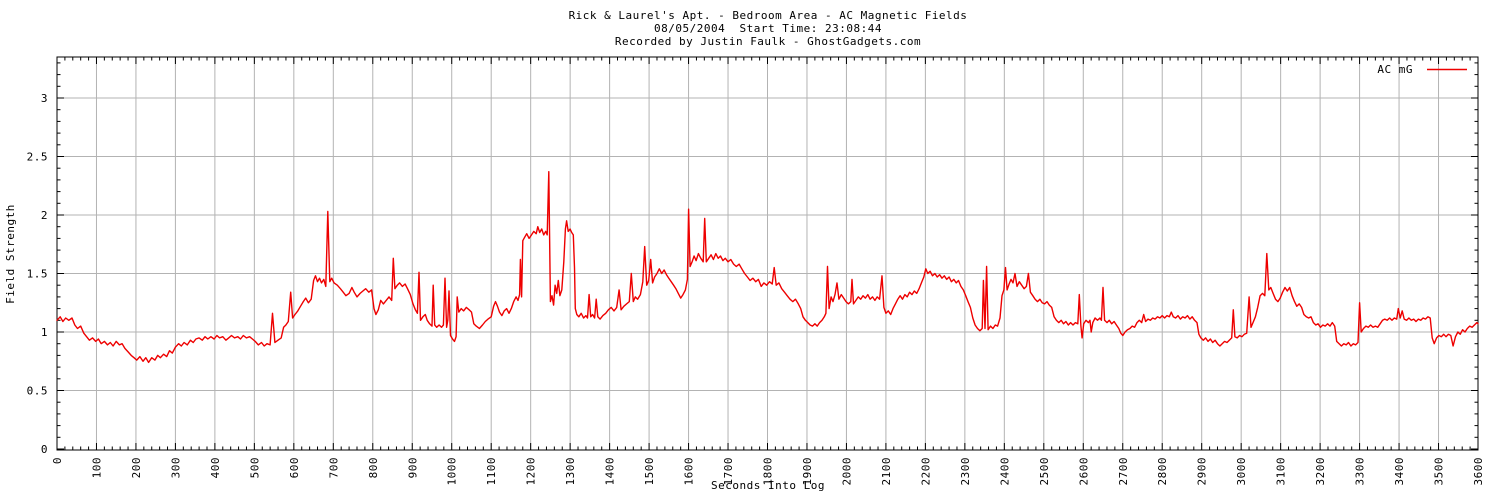 This screenshot has height=501, width=1496. Describe the element at coordinates (44, 449) in the screenshot. I see `y-tick-label: 0` at that location.